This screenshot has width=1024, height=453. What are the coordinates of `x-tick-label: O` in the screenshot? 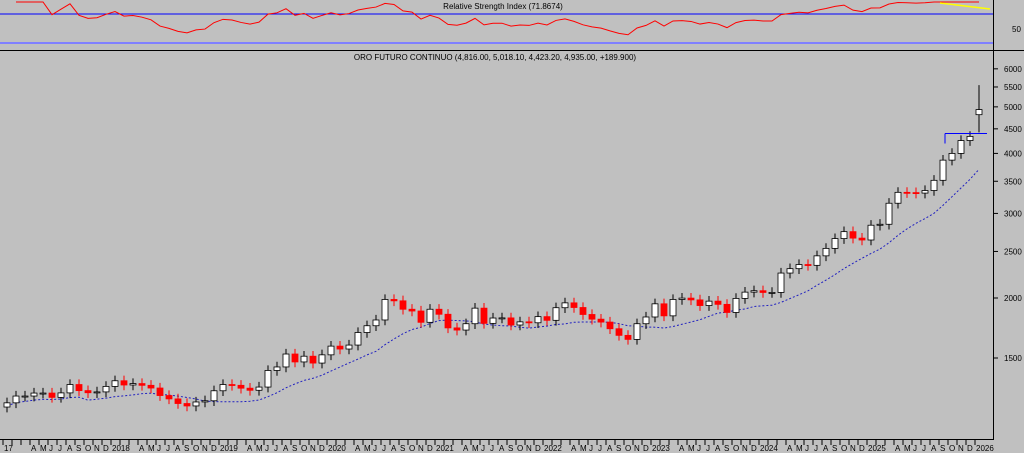 It's located at (196, 448).